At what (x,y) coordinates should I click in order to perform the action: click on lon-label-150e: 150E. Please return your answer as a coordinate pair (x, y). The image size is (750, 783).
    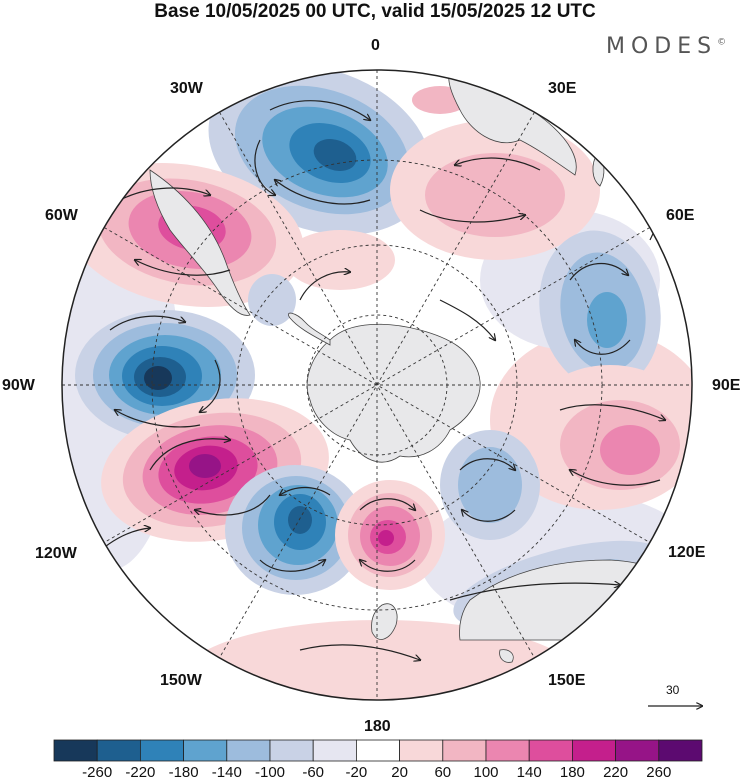
    Looking at the image, I should click on (567, 680).